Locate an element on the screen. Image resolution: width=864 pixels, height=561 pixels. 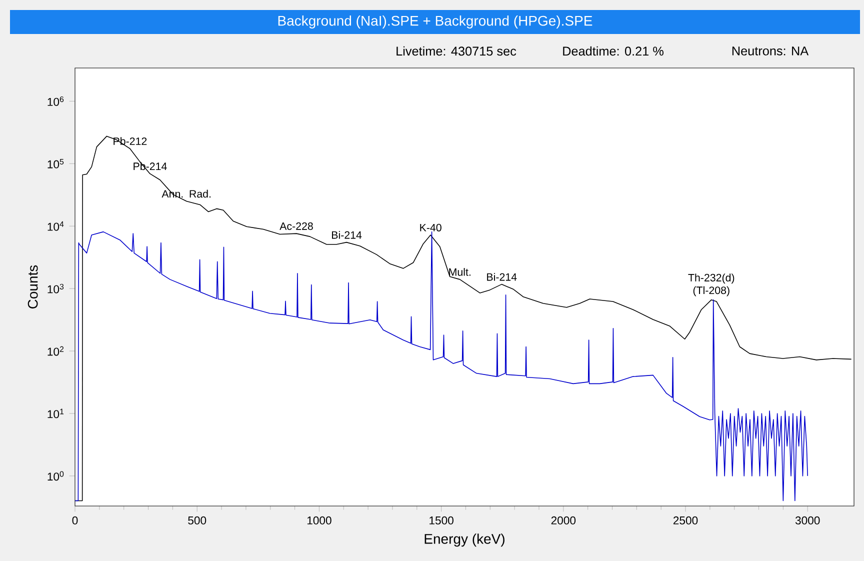
annotation: K-40 is located at coordinates (431, 228).